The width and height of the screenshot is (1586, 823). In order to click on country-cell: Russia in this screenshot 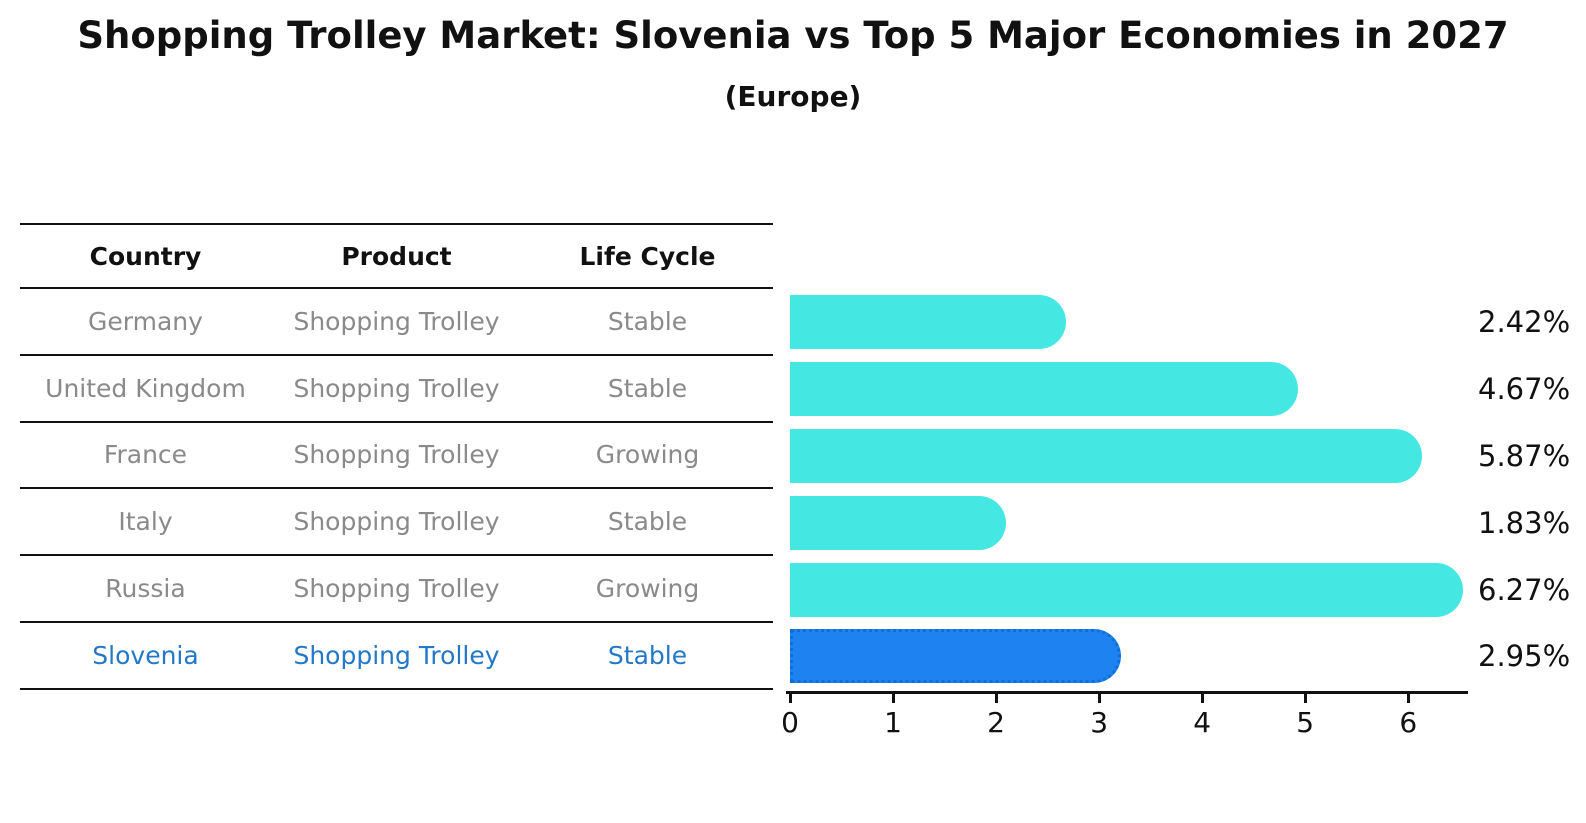, I will do `click(145, 589)`.